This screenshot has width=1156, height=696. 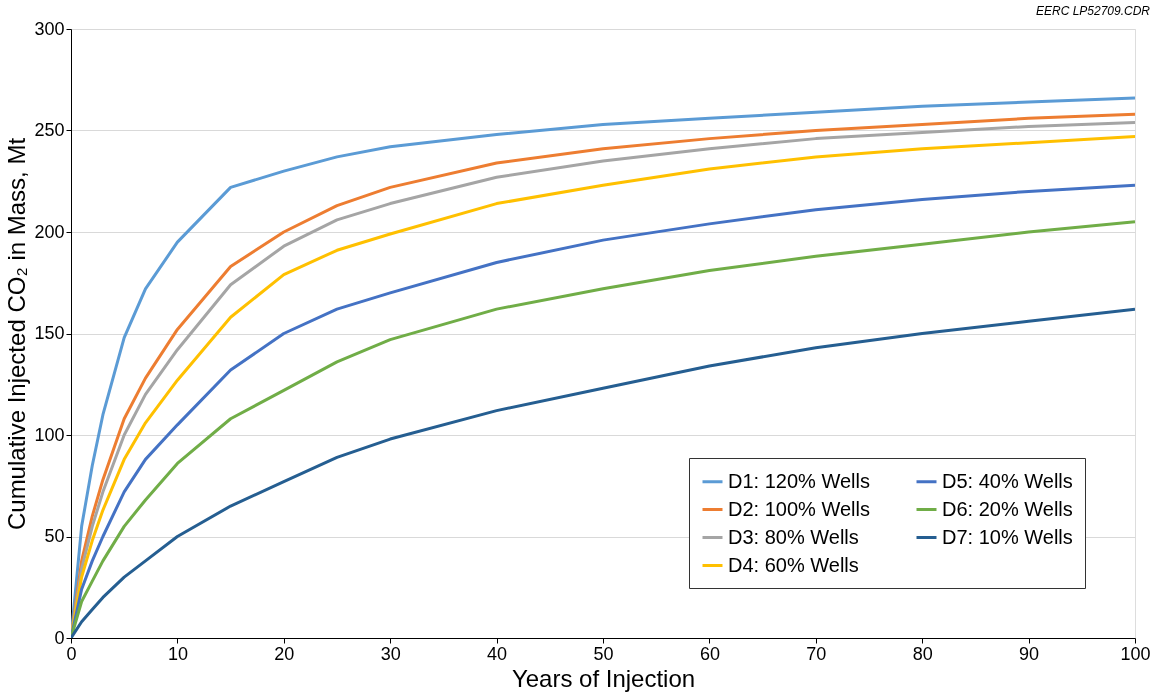 I want to click on y-tick-label: 0, so click(x=59, y=637).